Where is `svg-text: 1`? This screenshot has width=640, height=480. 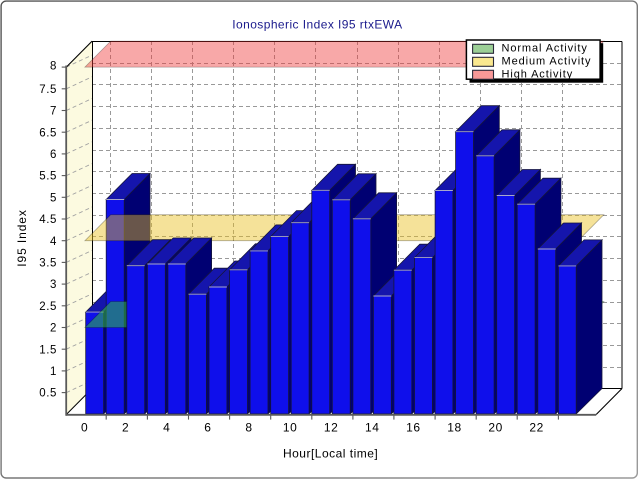
svg-text: 1 is located at coordinates (53, 372).